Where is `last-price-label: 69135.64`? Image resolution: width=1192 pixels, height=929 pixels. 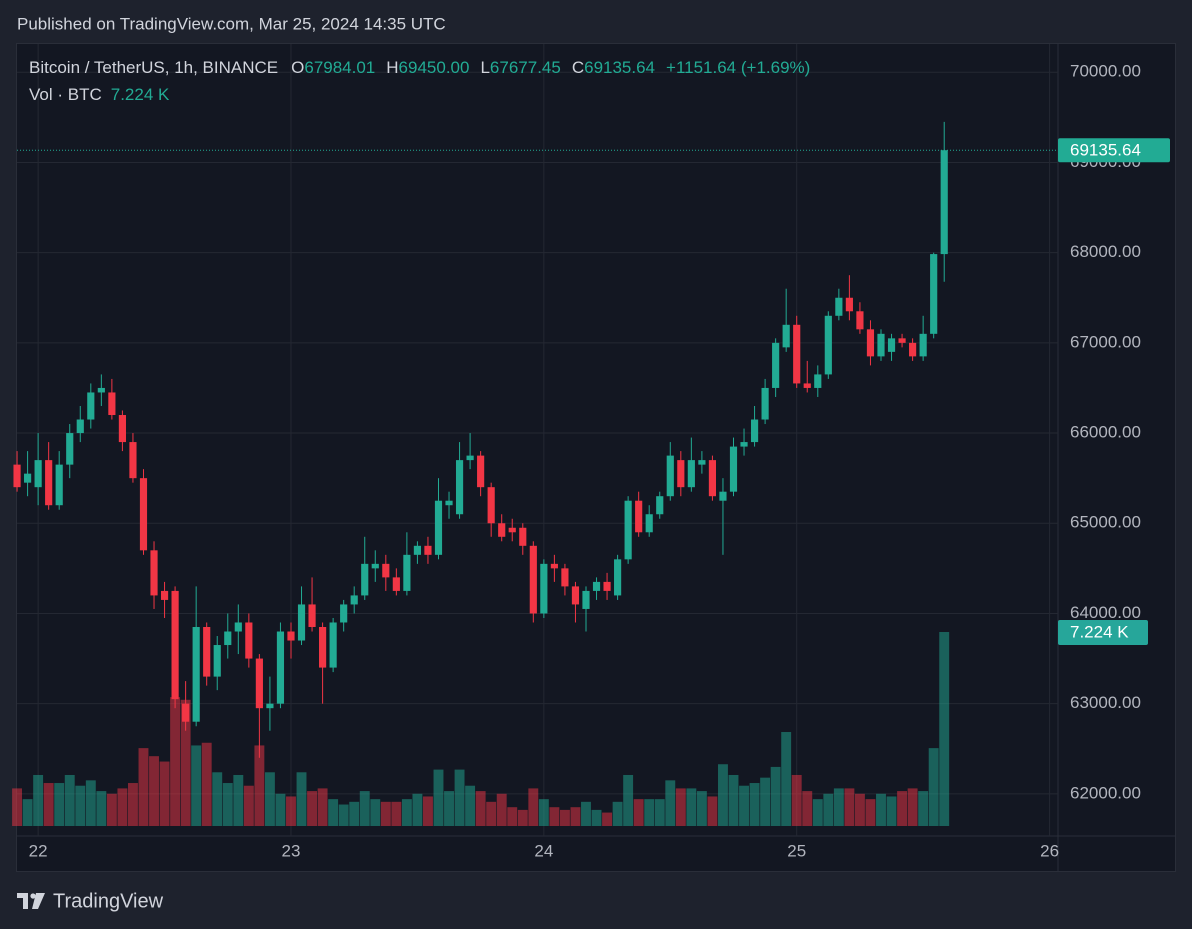
last-price-label: 69135.64 is located at coordinates (1105, 150).